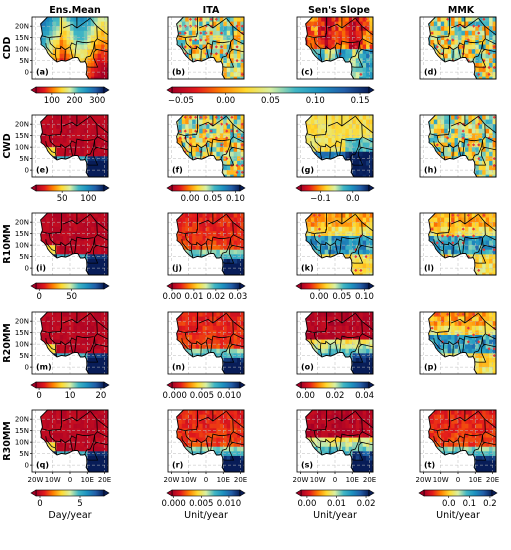 The width and height of the screenshot is (511, 550). I want to click on colorbar-tick-label: 300, so click(97, 101).